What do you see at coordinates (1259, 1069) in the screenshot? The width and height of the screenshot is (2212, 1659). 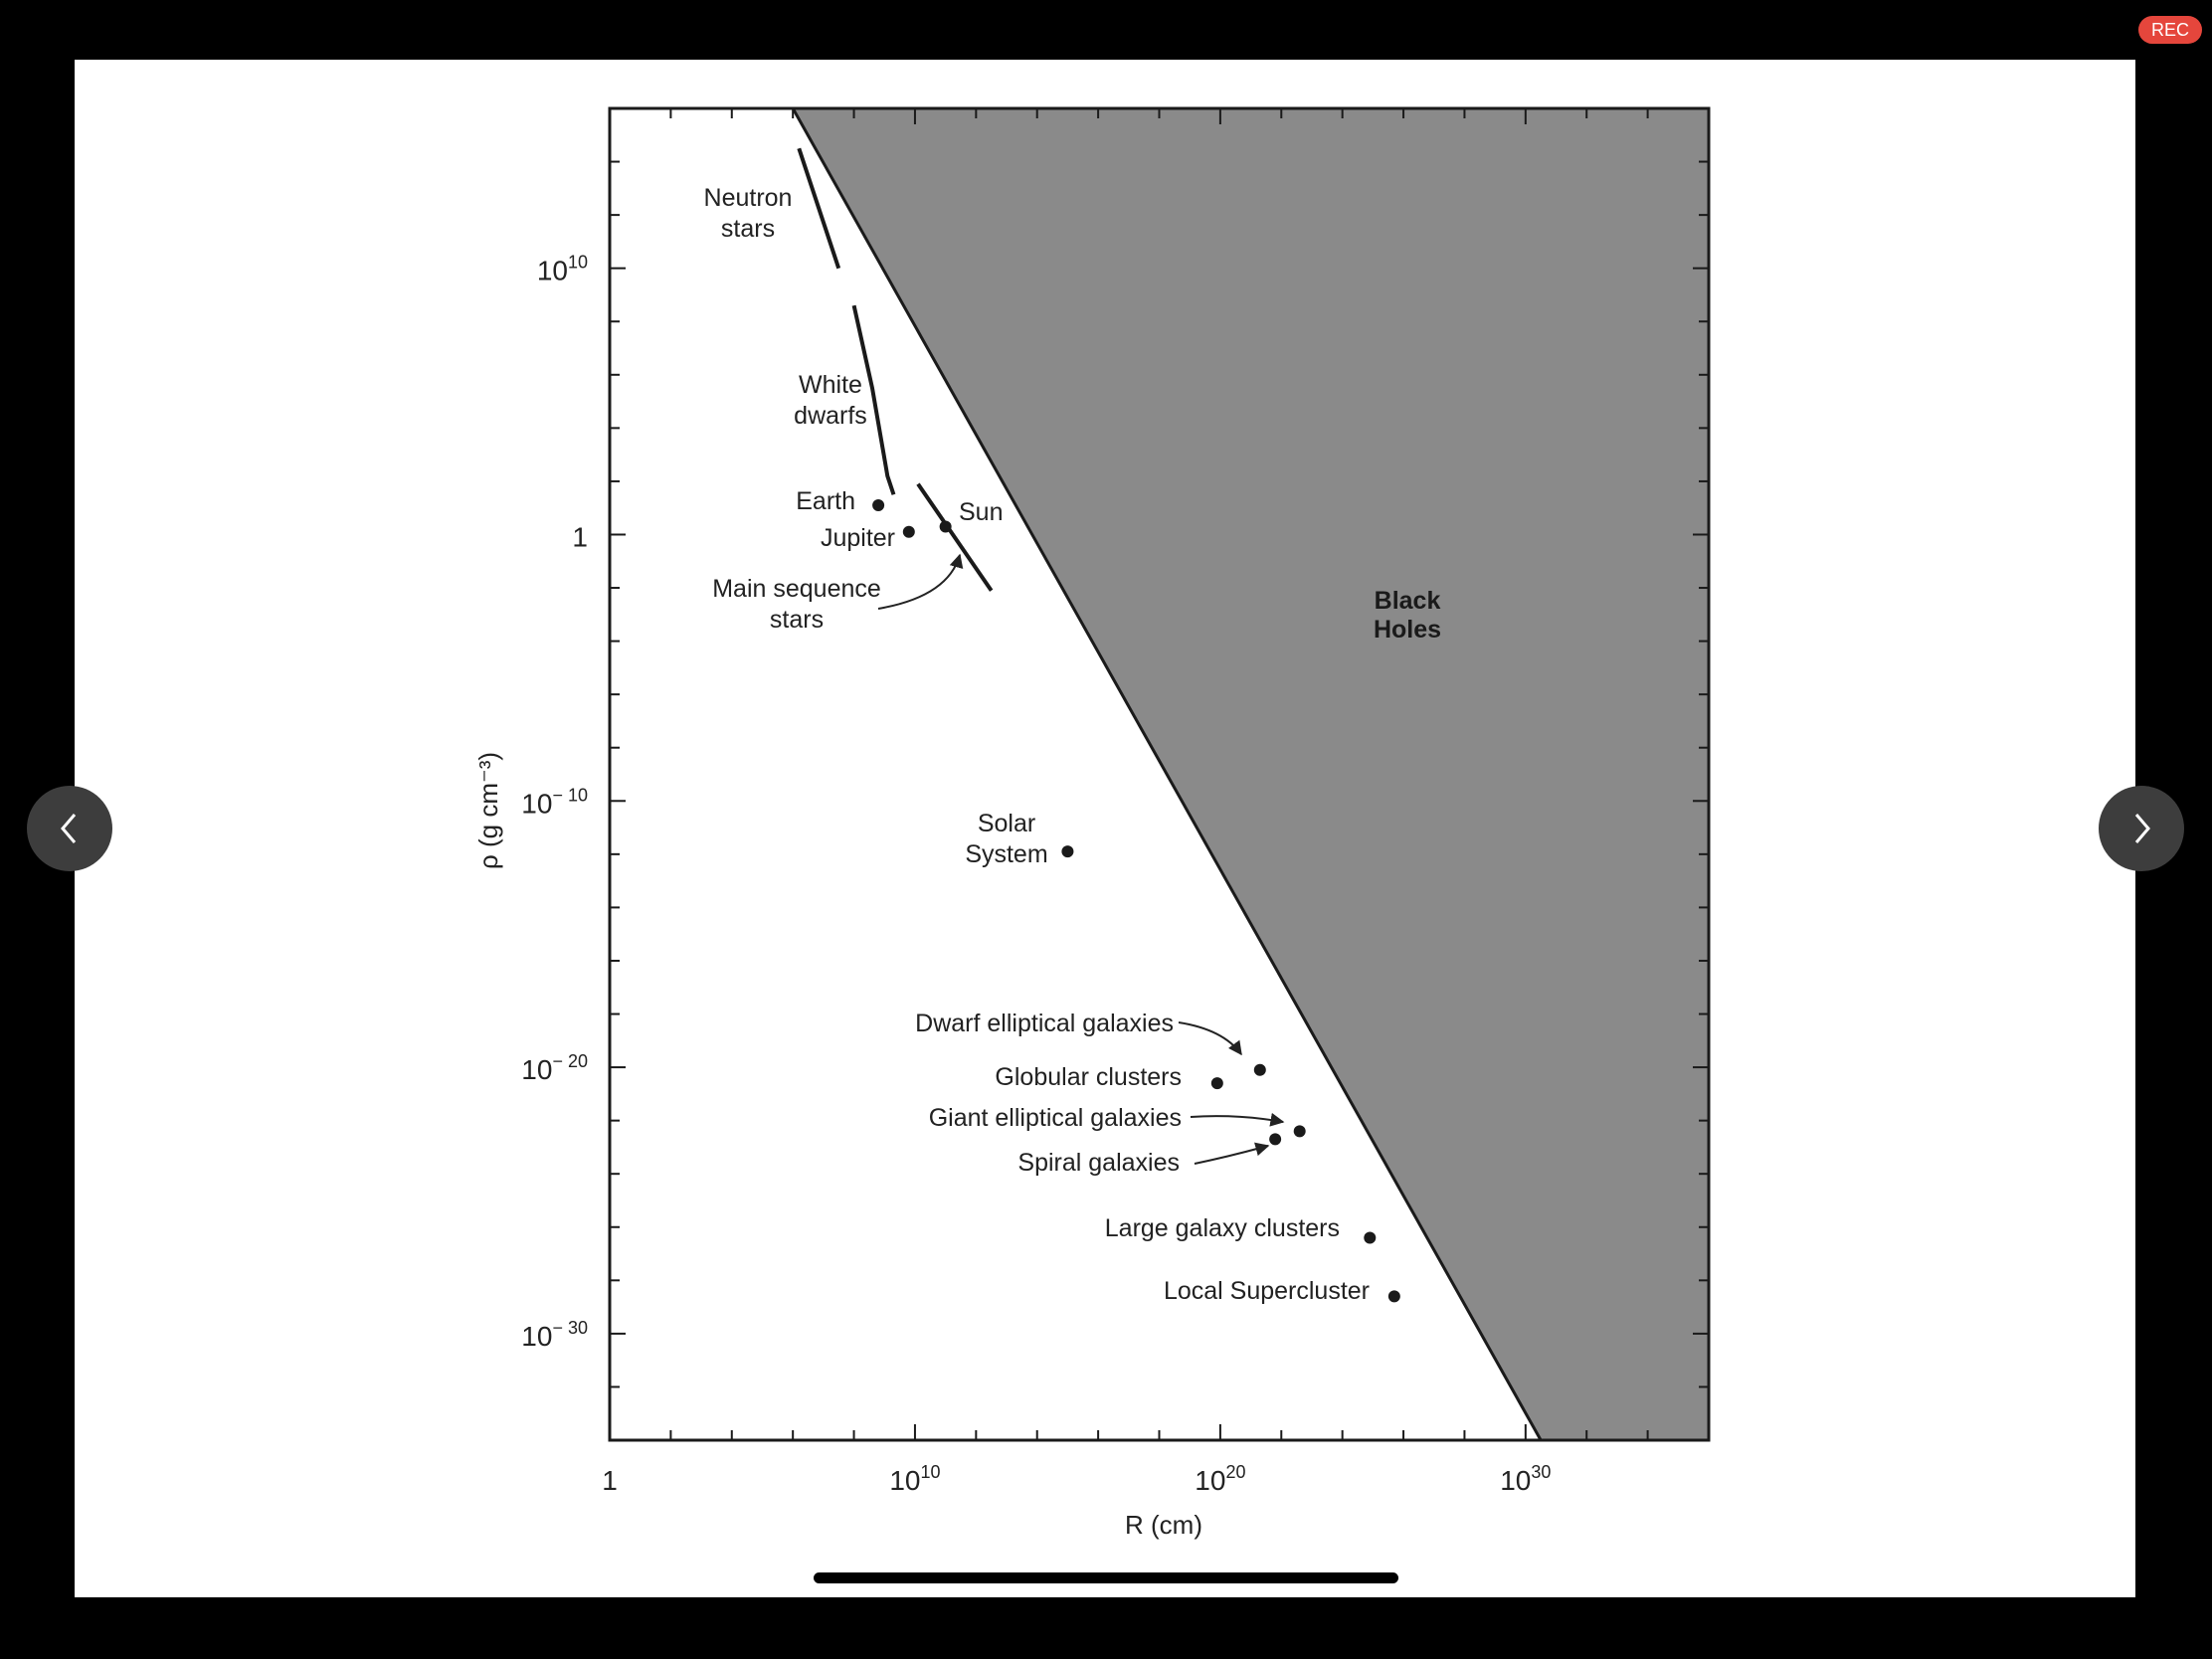 I see `point-dwarf-elliptical-galaxies` at bounding box center [1259, 1069].